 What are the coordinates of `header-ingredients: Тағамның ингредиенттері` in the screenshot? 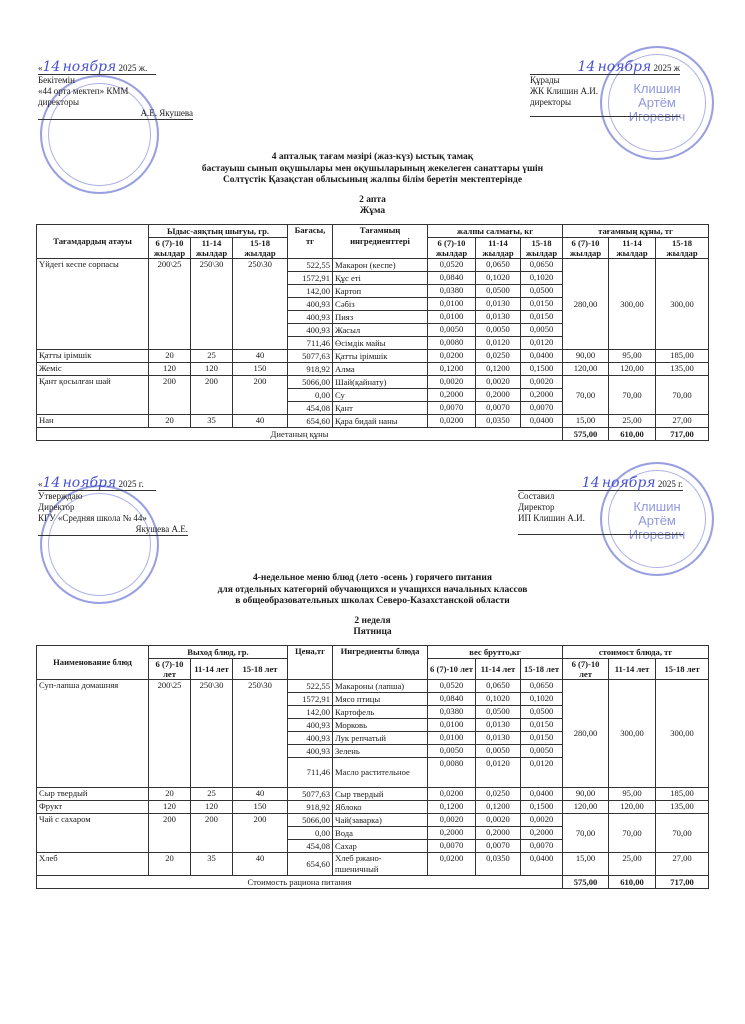 It's located at (380, 241).